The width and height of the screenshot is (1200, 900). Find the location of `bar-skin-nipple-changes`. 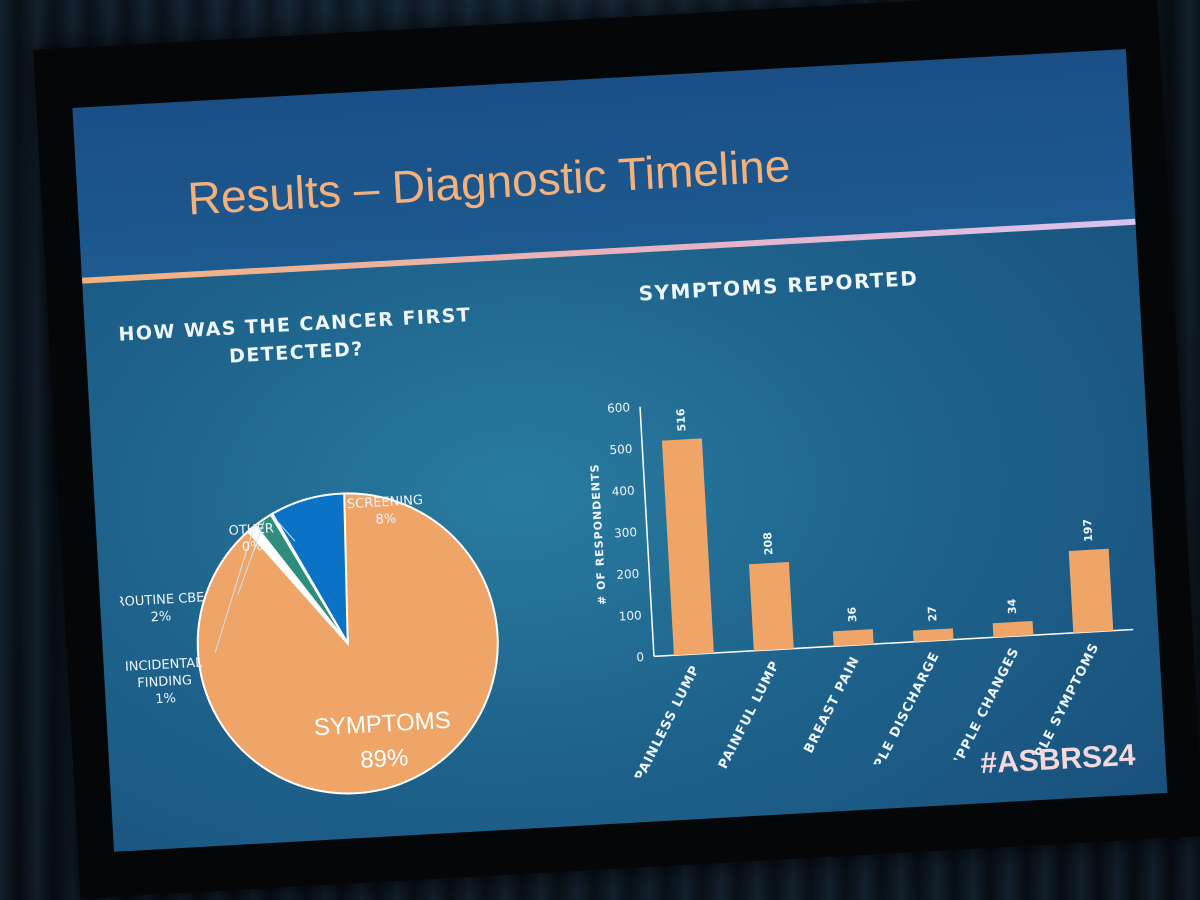

bar-skin-nipple-changes is located at coordinates (1013, 629).